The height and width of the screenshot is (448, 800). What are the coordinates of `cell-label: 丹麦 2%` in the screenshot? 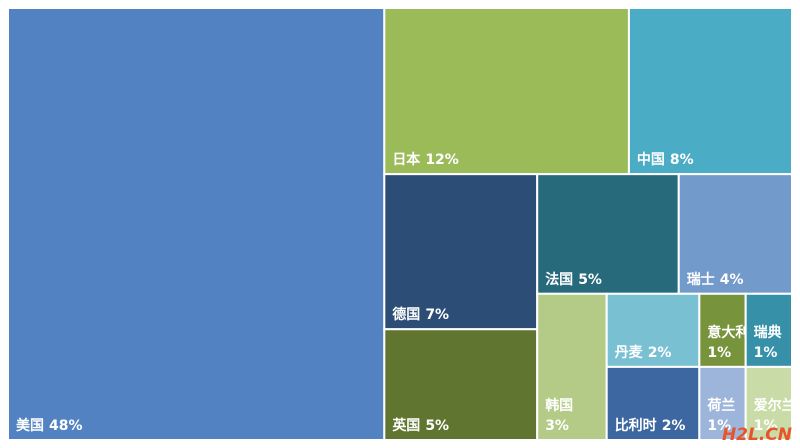 It's located at (643, 352).